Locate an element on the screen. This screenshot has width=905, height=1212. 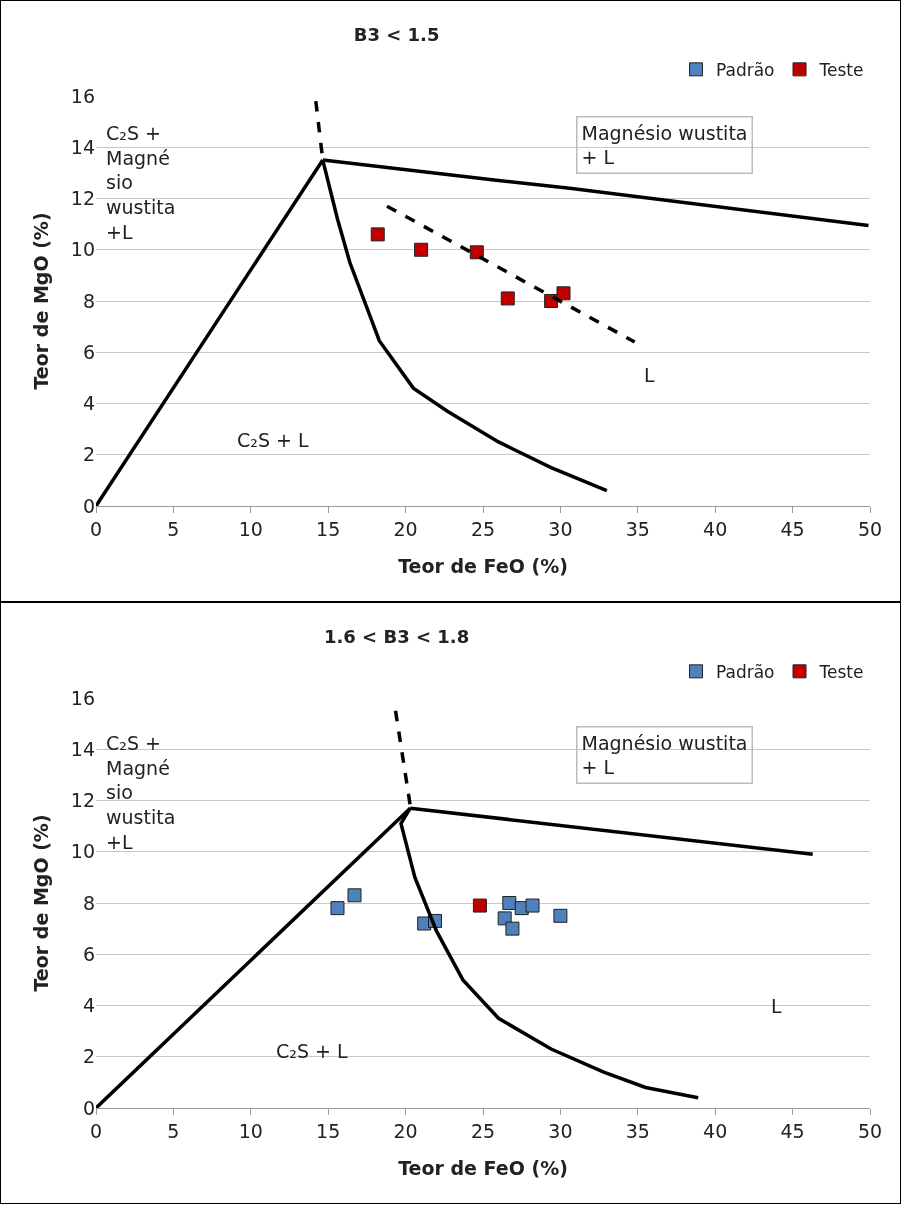
chart-title: B3 < 1.5 is located at coordinates (396, 34).